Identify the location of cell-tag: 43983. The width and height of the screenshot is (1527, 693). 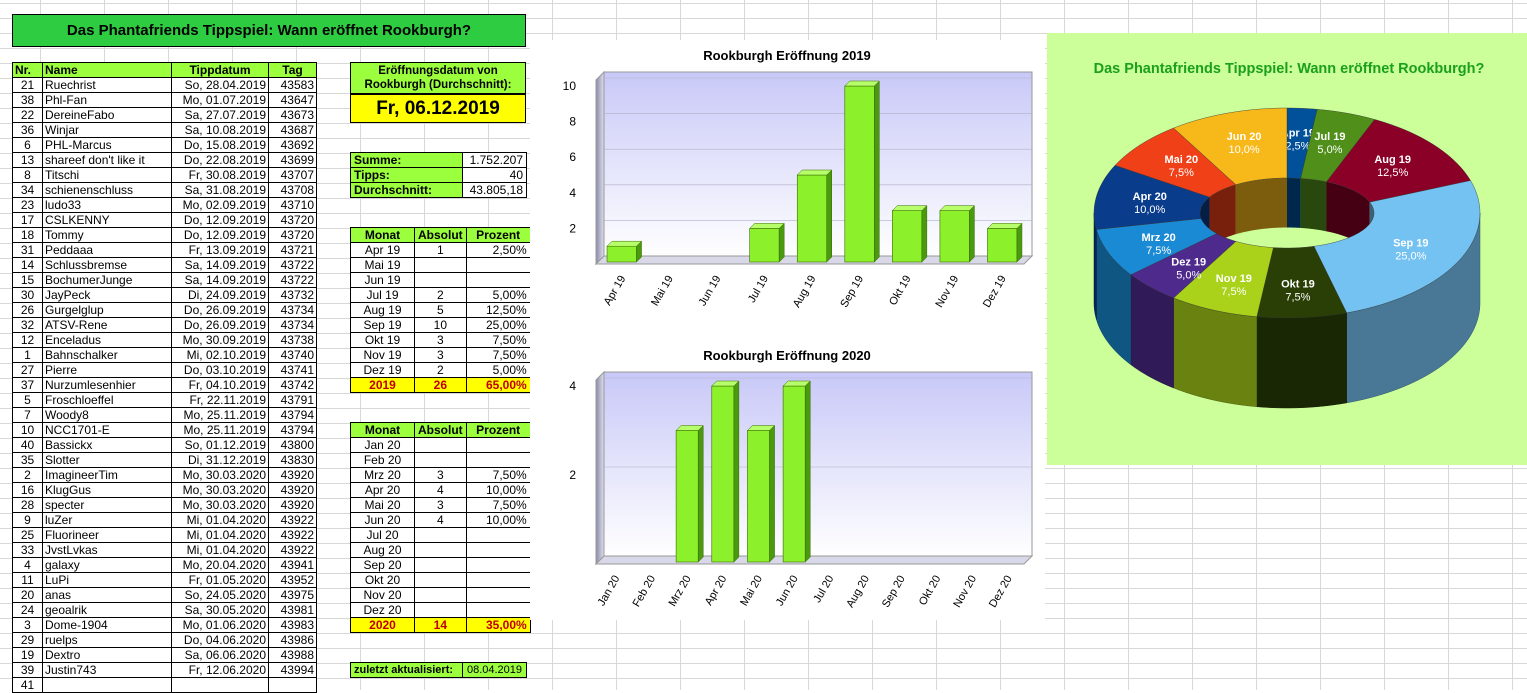
(292, 625).